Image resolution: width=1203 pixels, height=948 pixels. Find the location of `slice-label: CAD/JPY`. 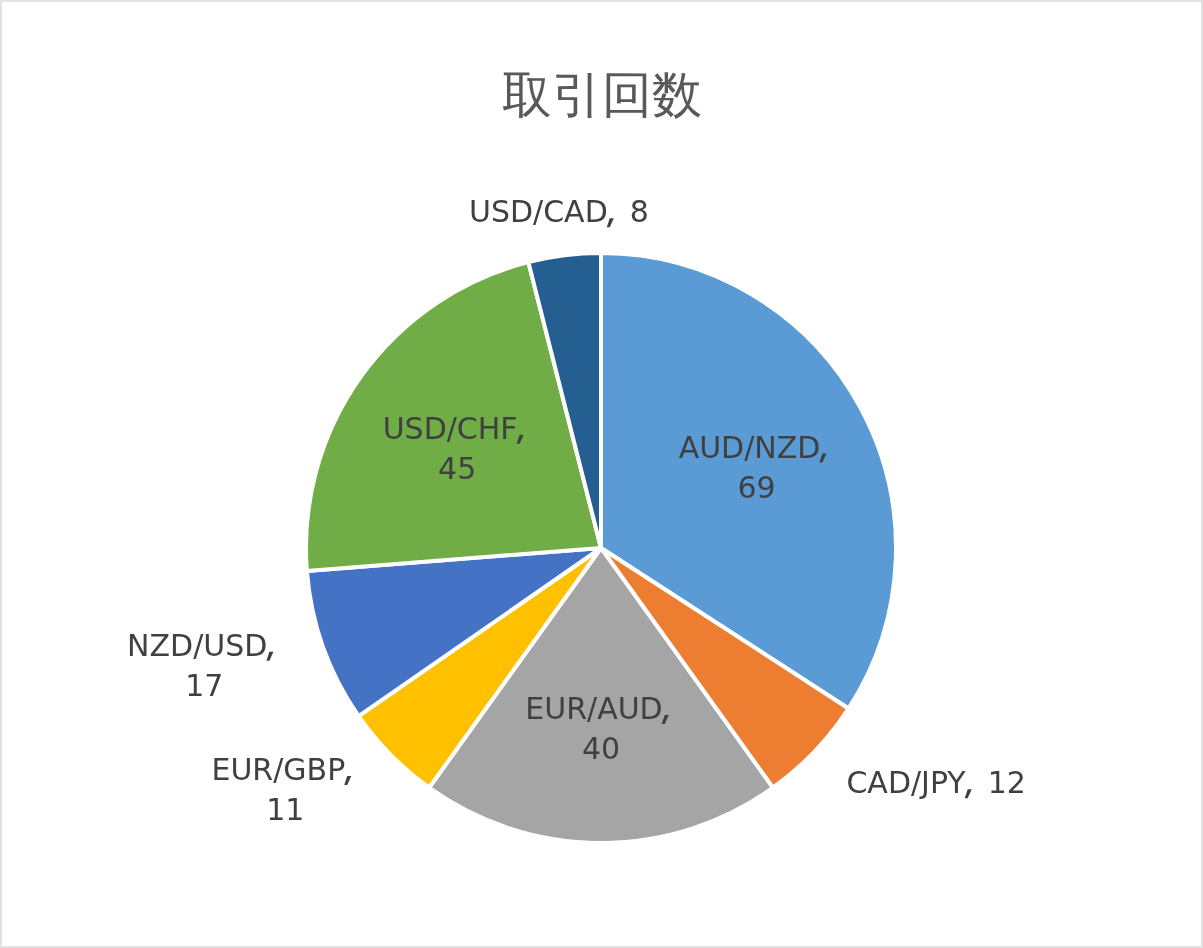

slice-label: CAD/JPY is located at coordinates (906, 783).